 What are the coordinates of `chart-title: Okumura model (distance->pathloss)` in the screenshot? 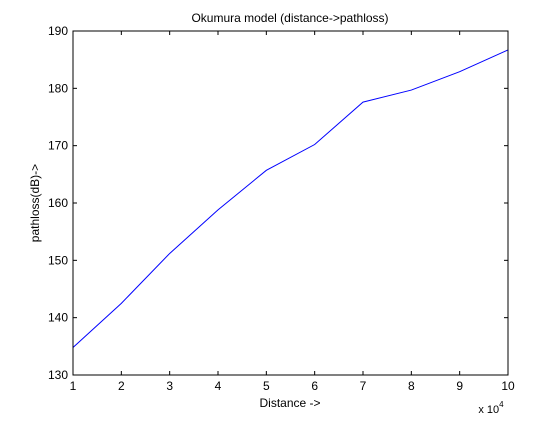 It's located at (289, 18).